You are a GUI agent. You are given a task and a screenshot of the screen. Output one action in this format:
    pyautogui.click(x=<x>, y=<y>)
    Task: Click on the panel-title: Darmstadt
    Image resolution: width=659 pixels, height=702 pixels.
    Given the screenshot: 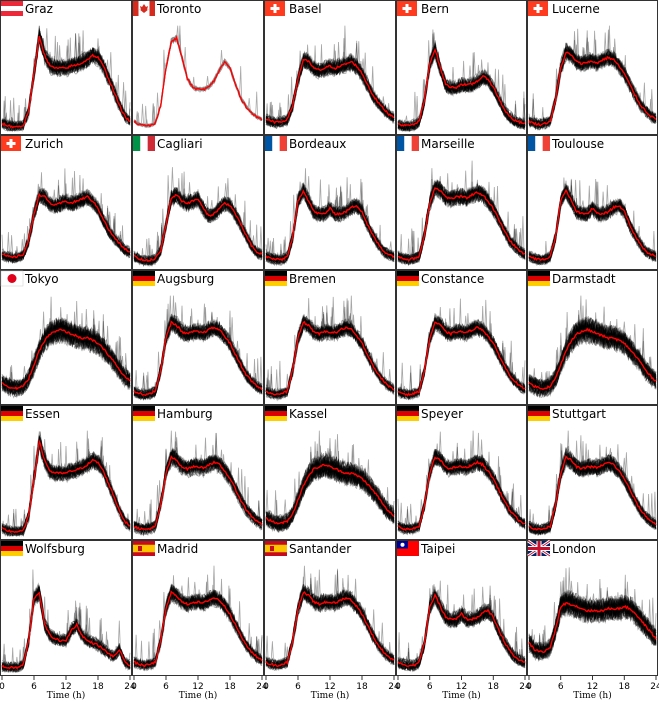 What is the action you would take?
    pyautogui.click(x=584, y=279)
    